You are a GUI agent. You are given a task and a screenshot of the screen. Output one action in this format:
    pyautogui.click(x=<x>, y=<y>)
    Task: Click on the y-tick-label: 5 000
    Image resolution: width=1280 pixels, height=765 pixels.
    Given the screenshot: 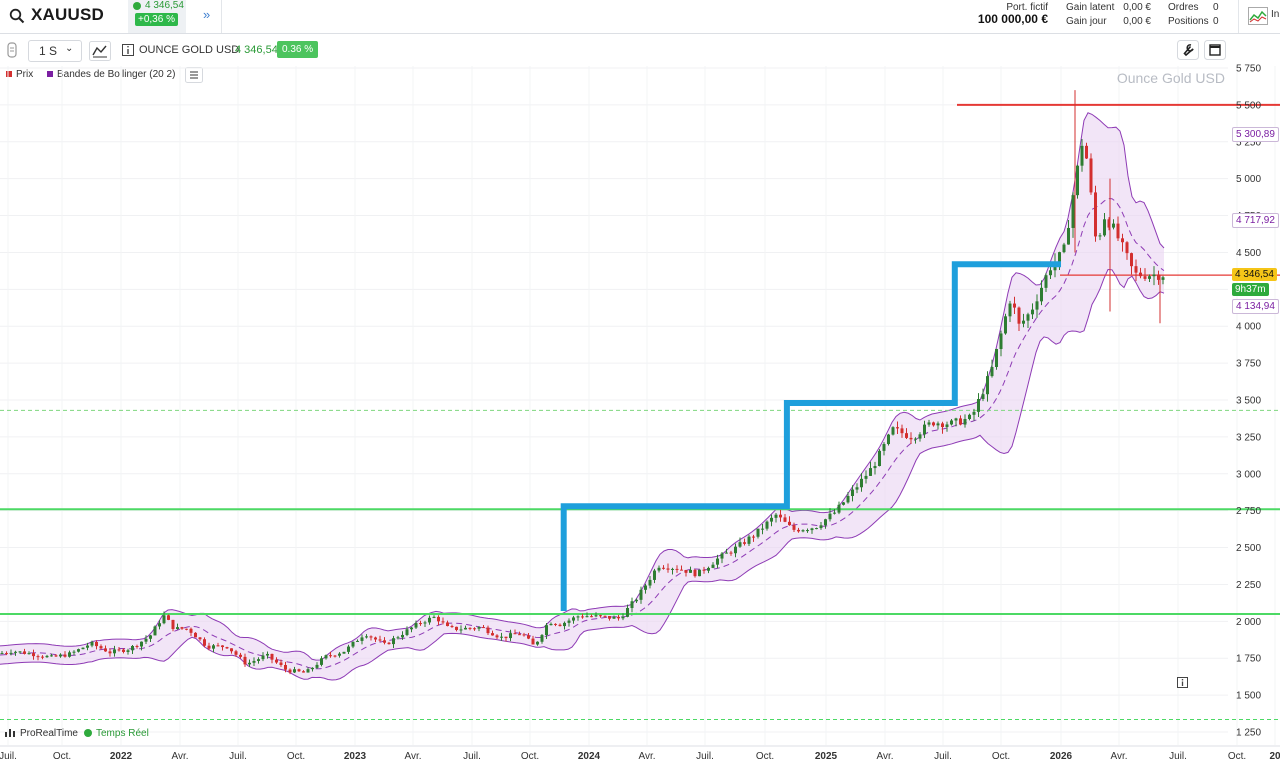 What is the action you would take?
    pyautogui.click(x=1248, y=179)
    